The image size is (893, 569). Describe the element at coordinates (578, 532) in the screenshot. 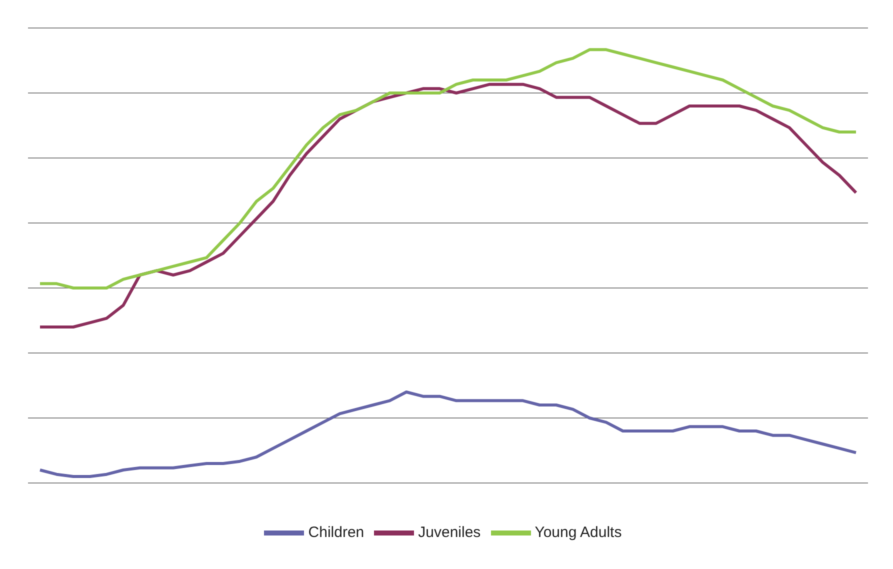

I see `legend-label: Young Adults` at that location.